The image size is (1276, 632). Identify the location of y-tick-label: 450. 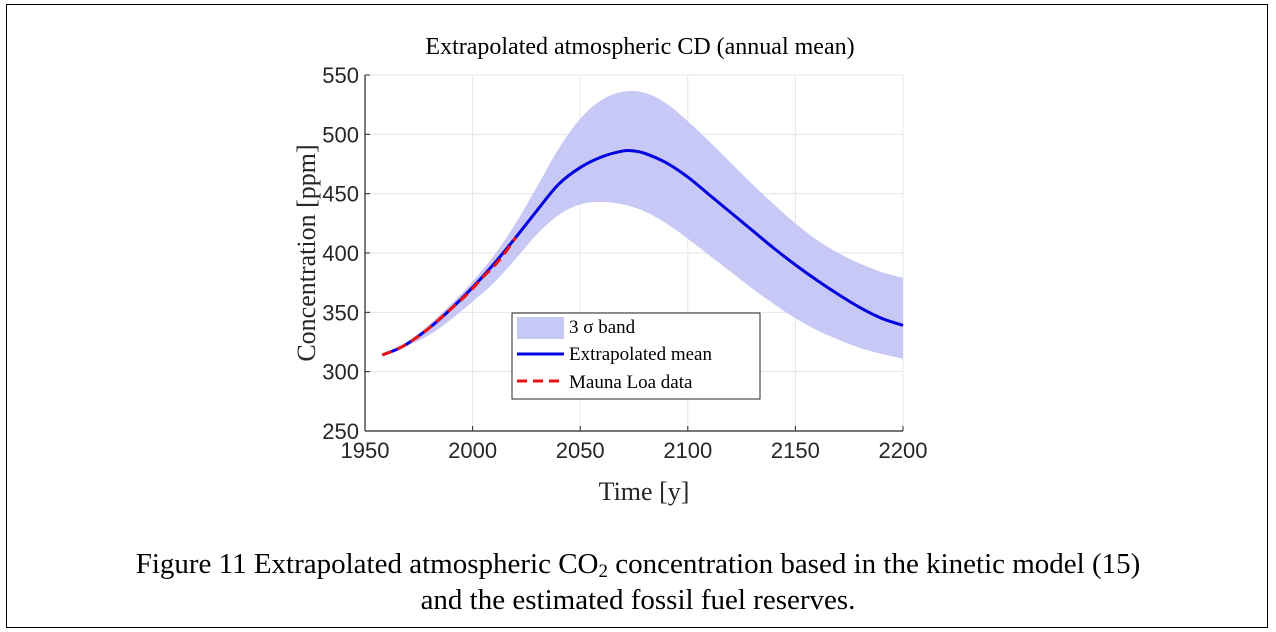
(340, 194).